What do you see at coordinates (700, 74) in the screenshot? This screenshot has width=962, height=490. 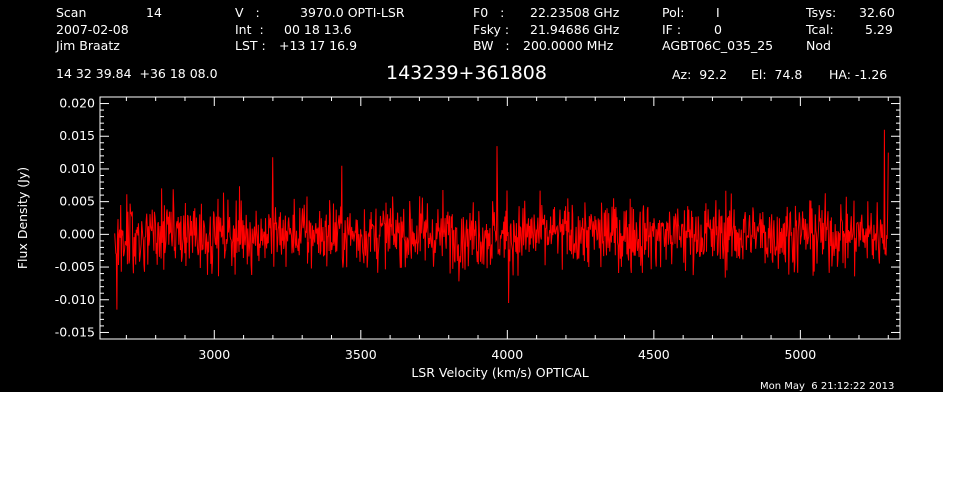 I see `azimuth: Az: 92.2` at bounding box center [700, 74].